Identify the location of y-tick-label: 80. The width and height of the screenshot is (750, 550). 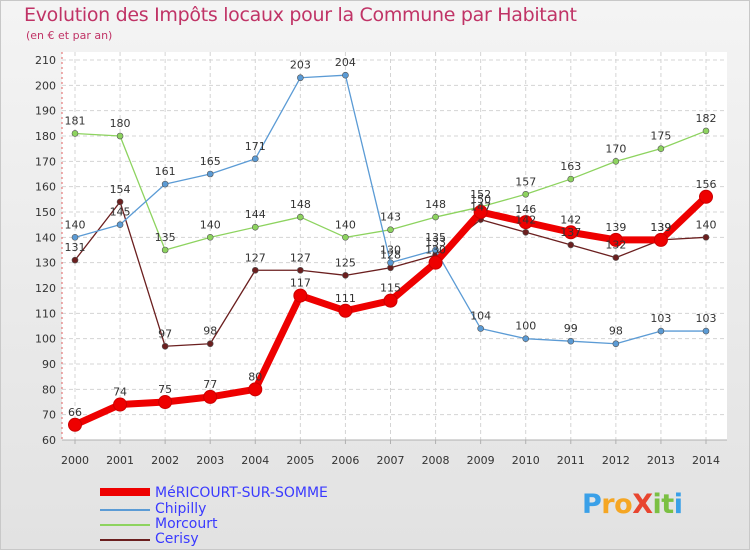
(49, 389).